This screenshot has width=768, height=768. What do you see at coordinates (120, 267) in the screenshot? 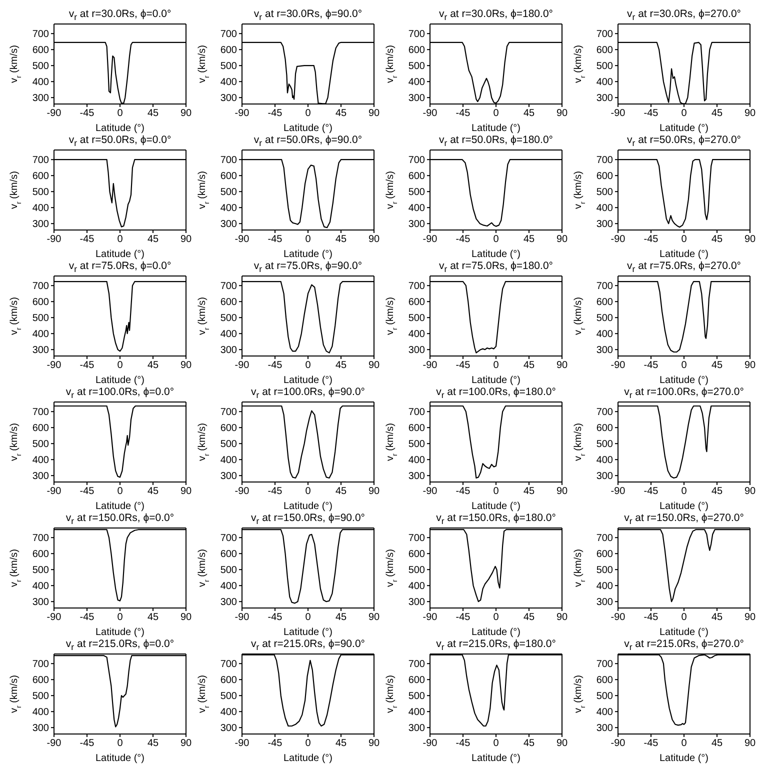
I see `chart-title: v$_{r}$ at r=75.0Rs, ϕ=0.0°` at bounding box center [120, 267].